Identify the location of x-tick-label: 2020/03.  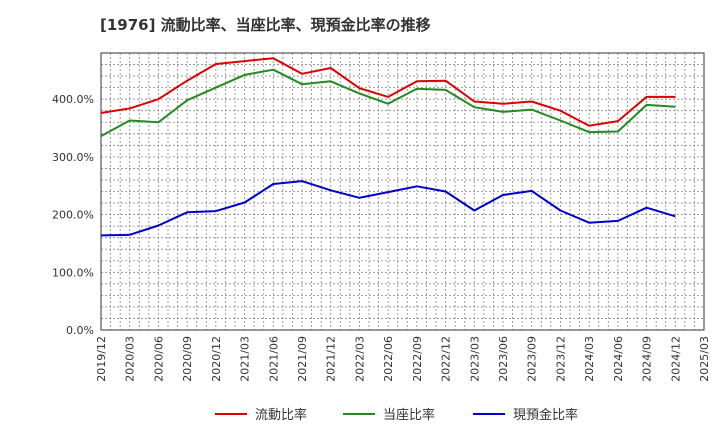
(130, 359).